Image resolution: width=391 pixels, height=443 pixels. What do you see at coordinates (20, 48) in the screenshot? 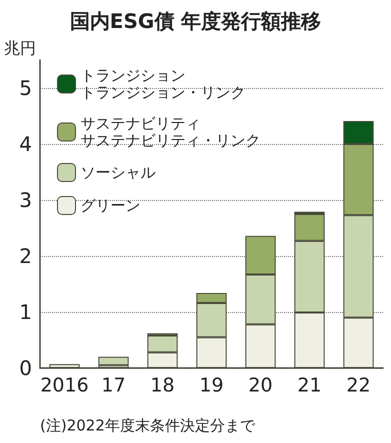
I see `y-axis-title: 兆円` at bounding box center [20, 48].